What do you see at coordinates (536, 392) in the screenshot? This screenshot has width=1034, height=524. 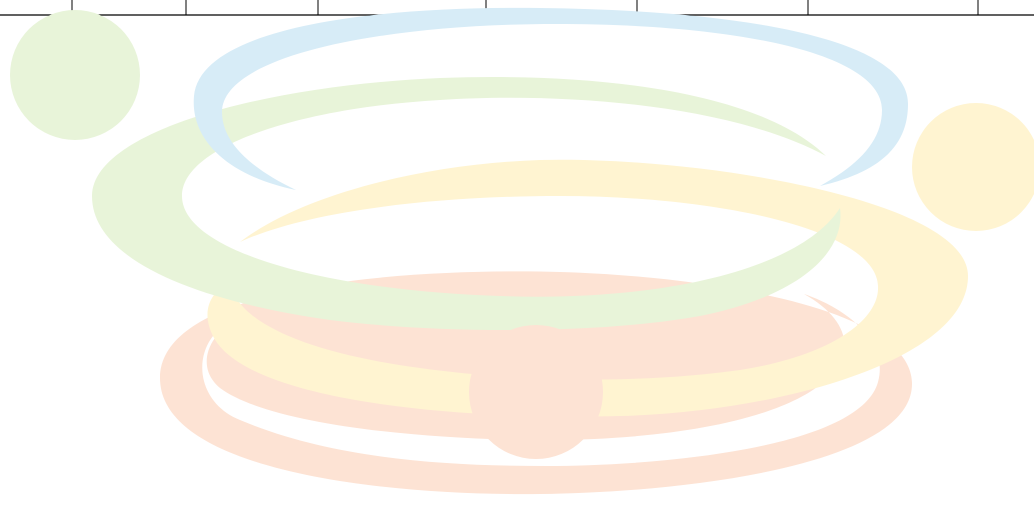 I see `orange-circle` at bounding box center [536, 392].